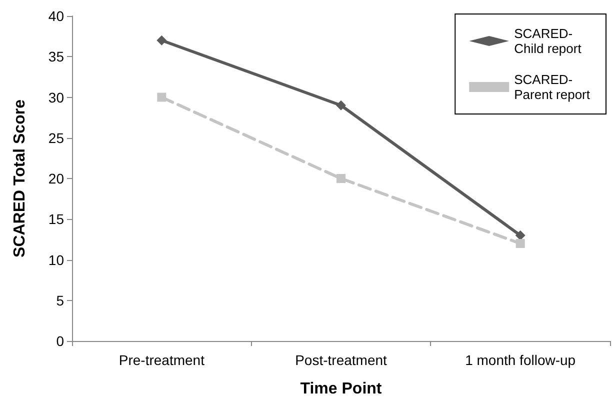 Image resolution: width=616 pixels, height=411 pixels. I want to click on y-tick-label: 0, so click(60, 341).